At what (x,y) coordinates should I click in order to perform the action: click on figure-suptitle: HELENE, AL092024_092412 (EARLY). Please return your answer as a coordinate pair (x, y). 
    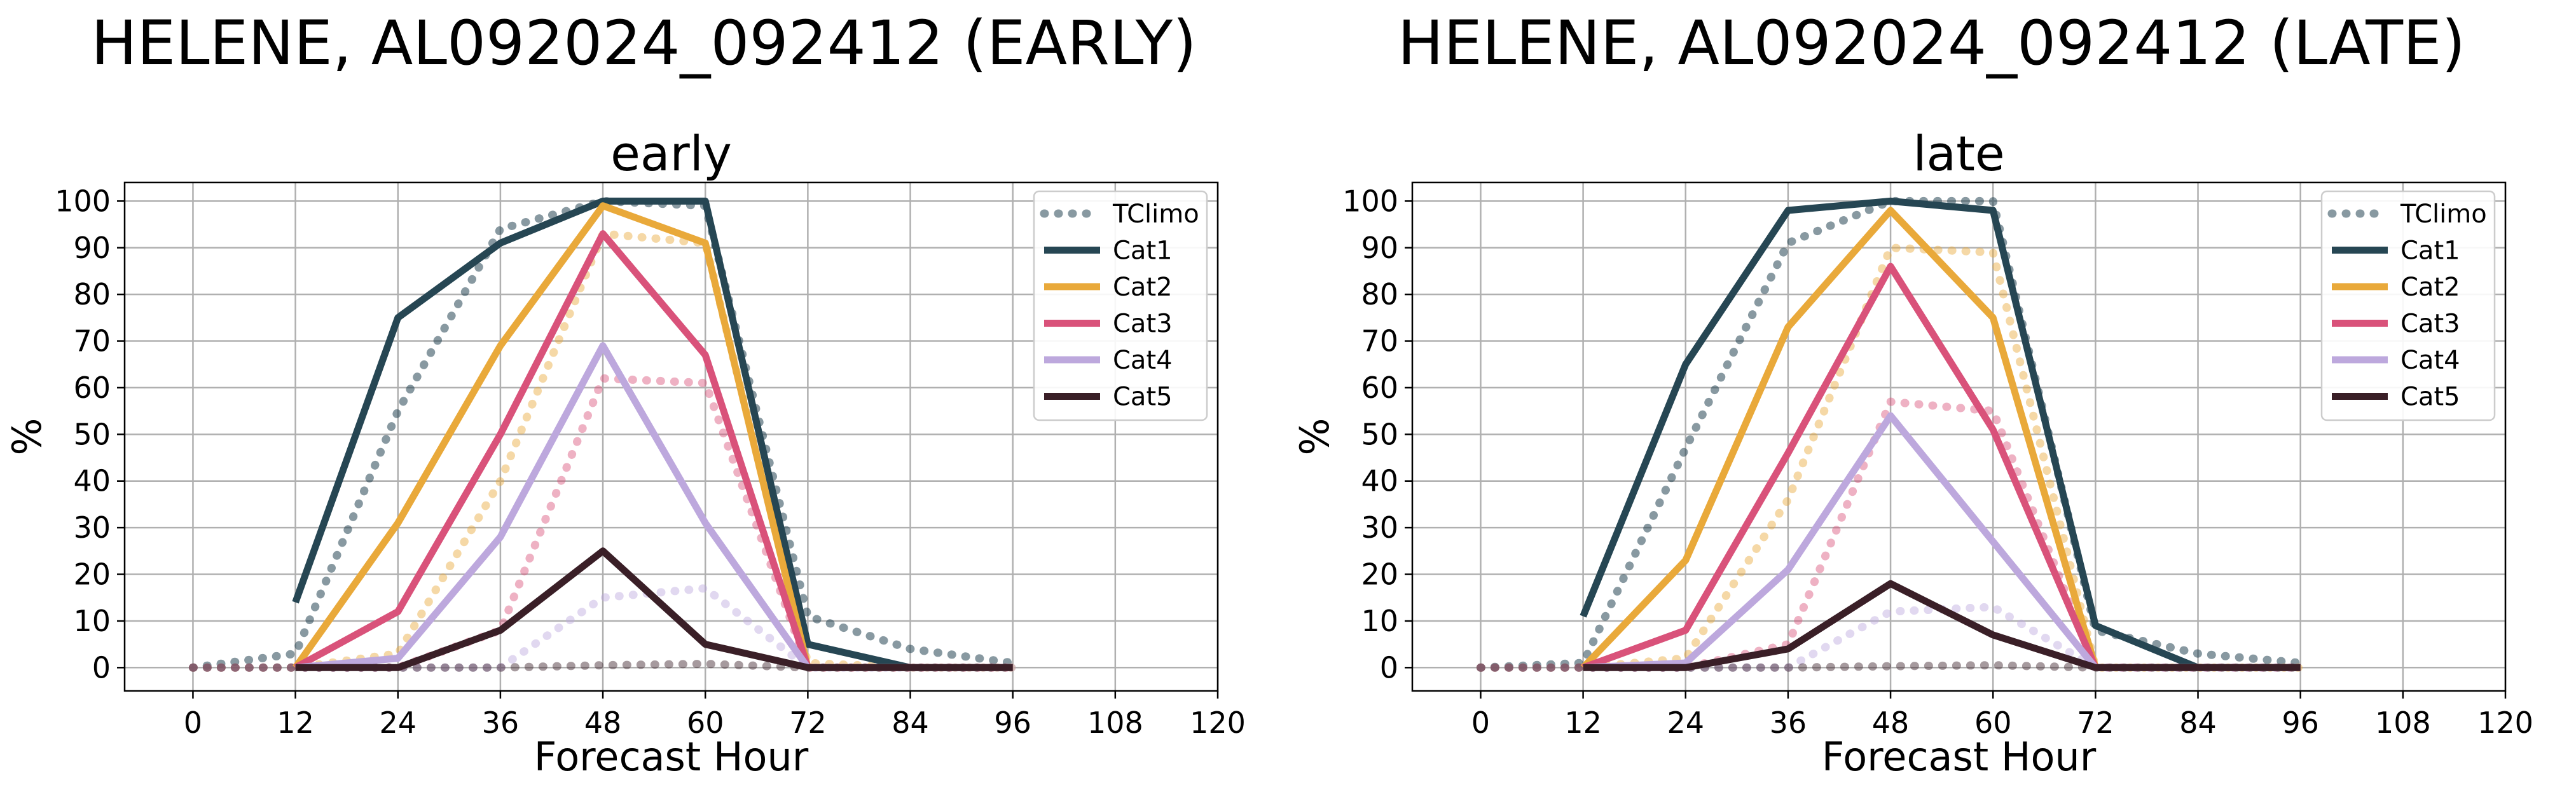
    Looking at the image, I should click on (644, 44).